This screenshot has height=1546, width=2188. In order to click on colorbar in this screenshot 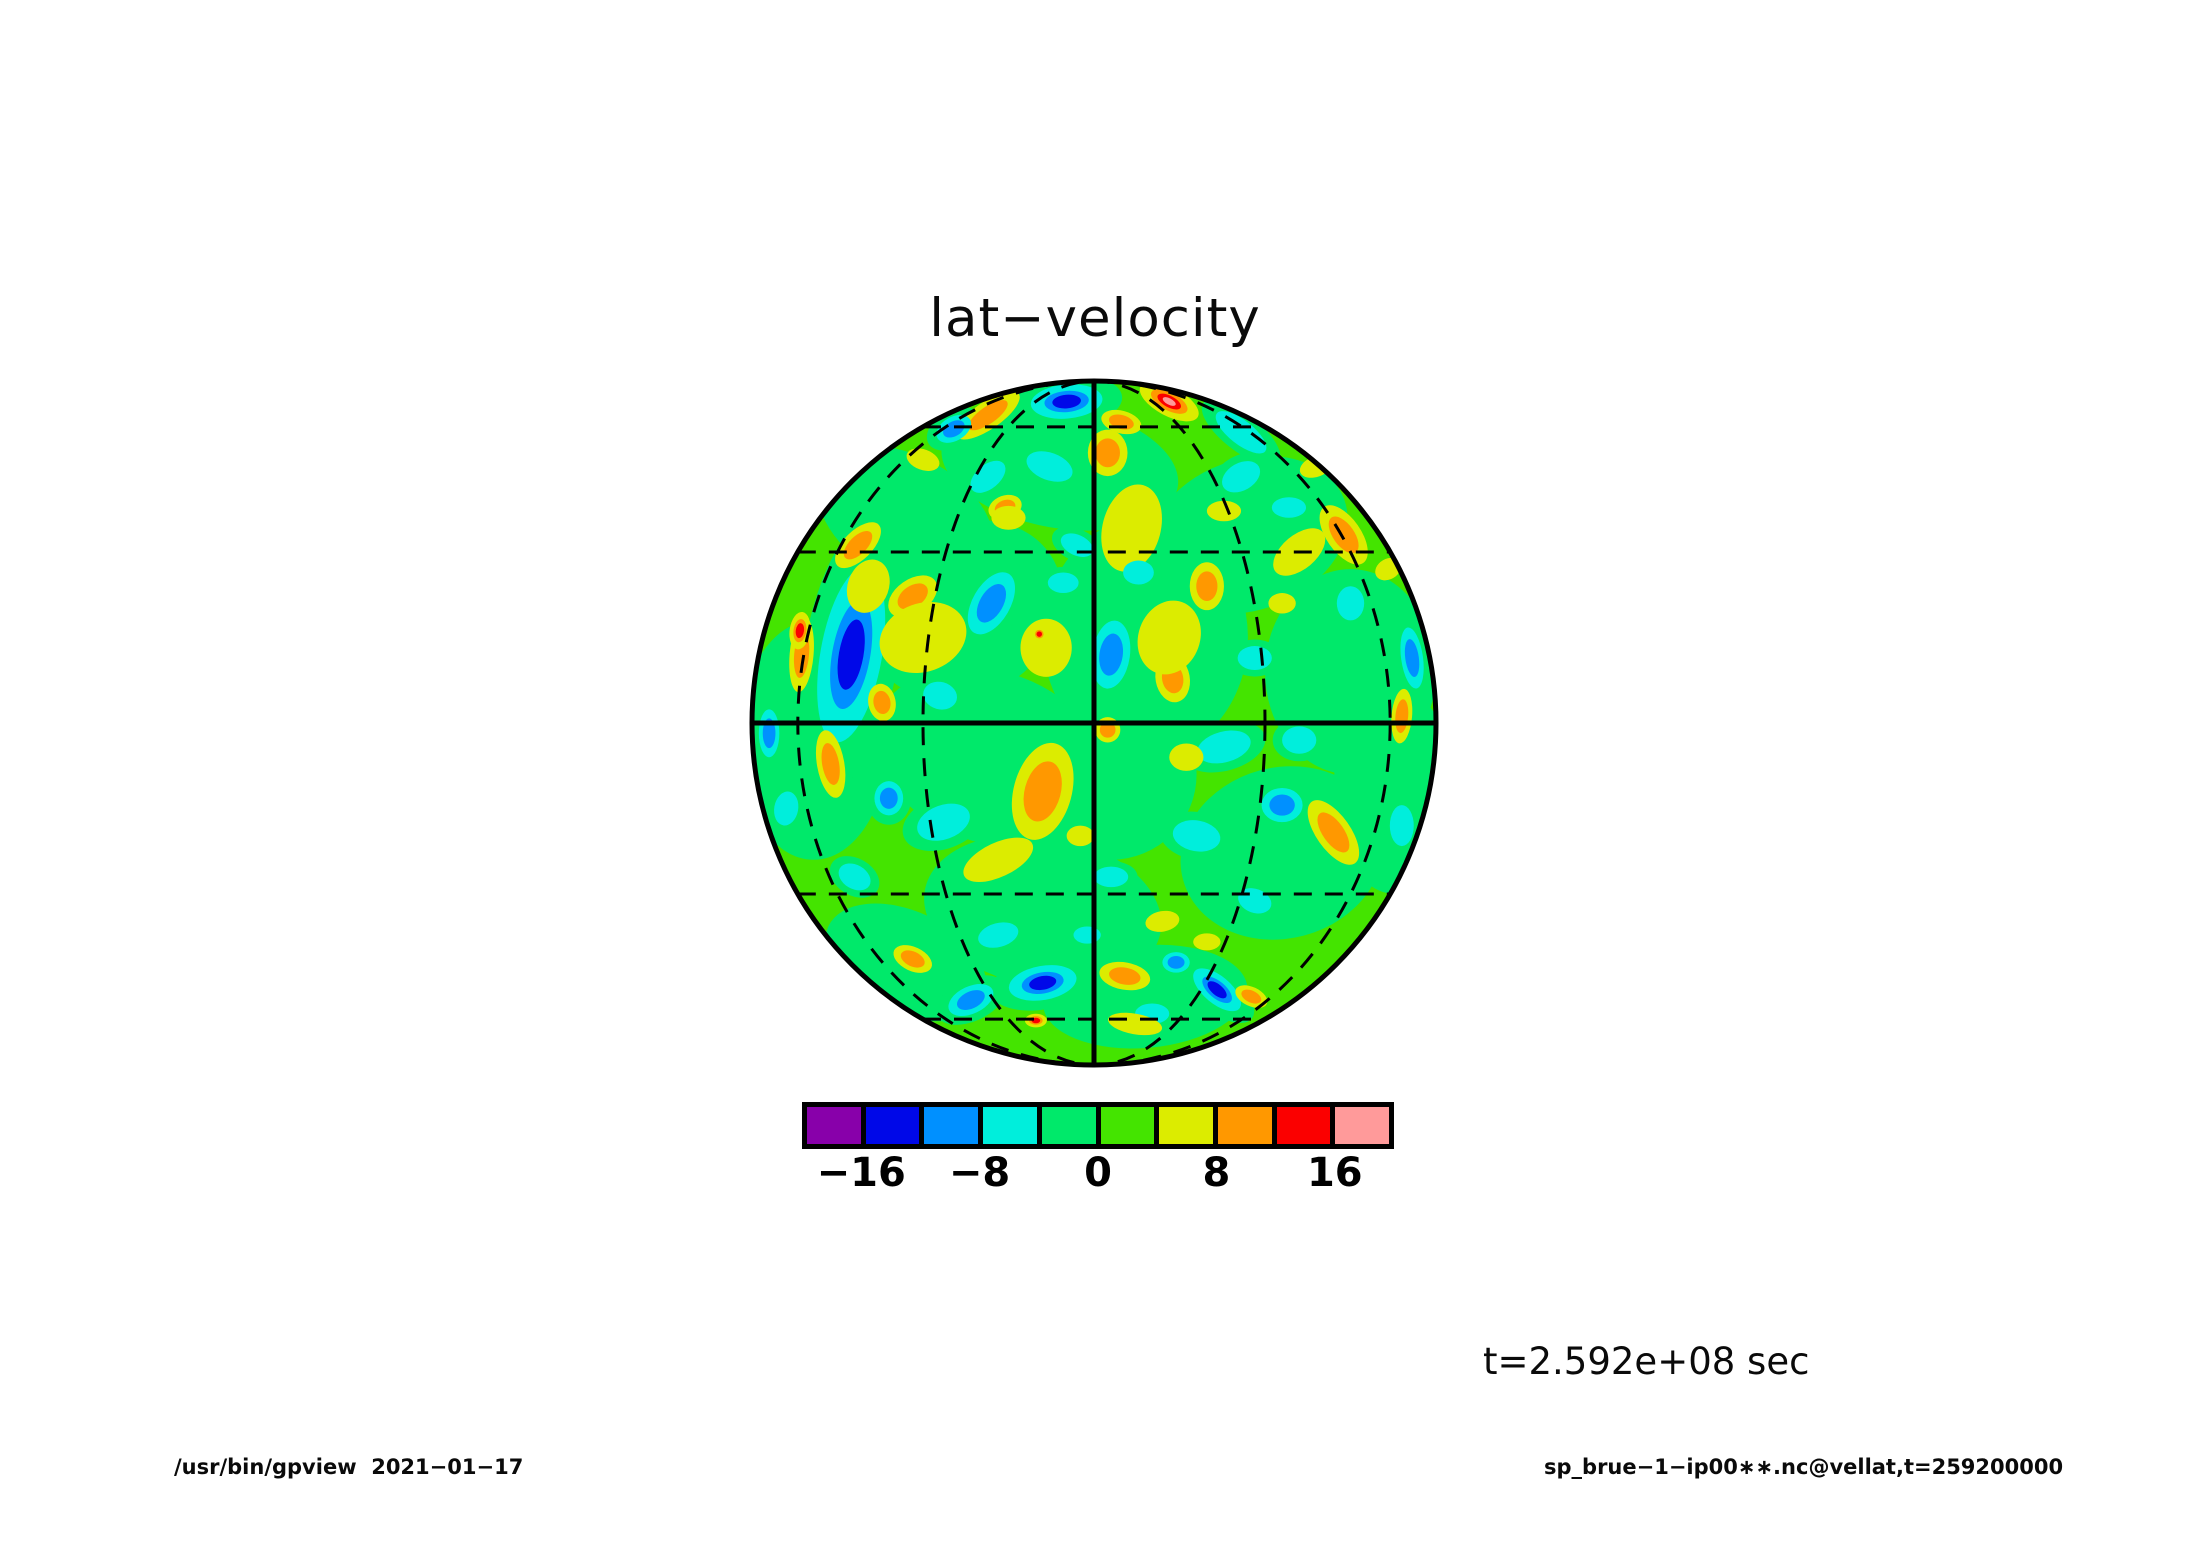, I will do `click(1098, 1125)`.